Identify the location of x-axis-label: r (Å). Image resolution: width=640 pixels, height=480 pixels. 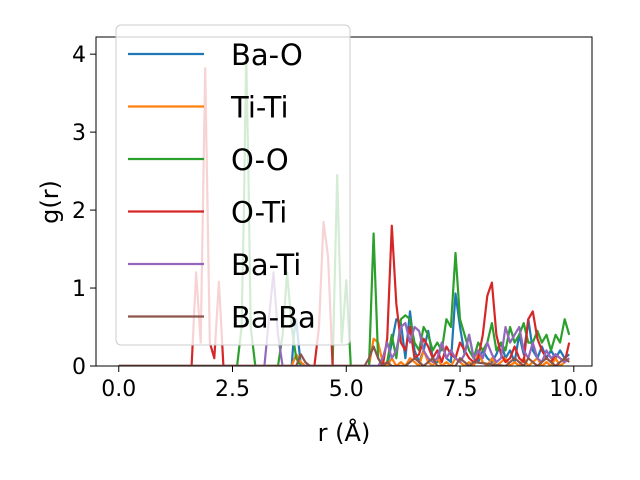
(344, 432).